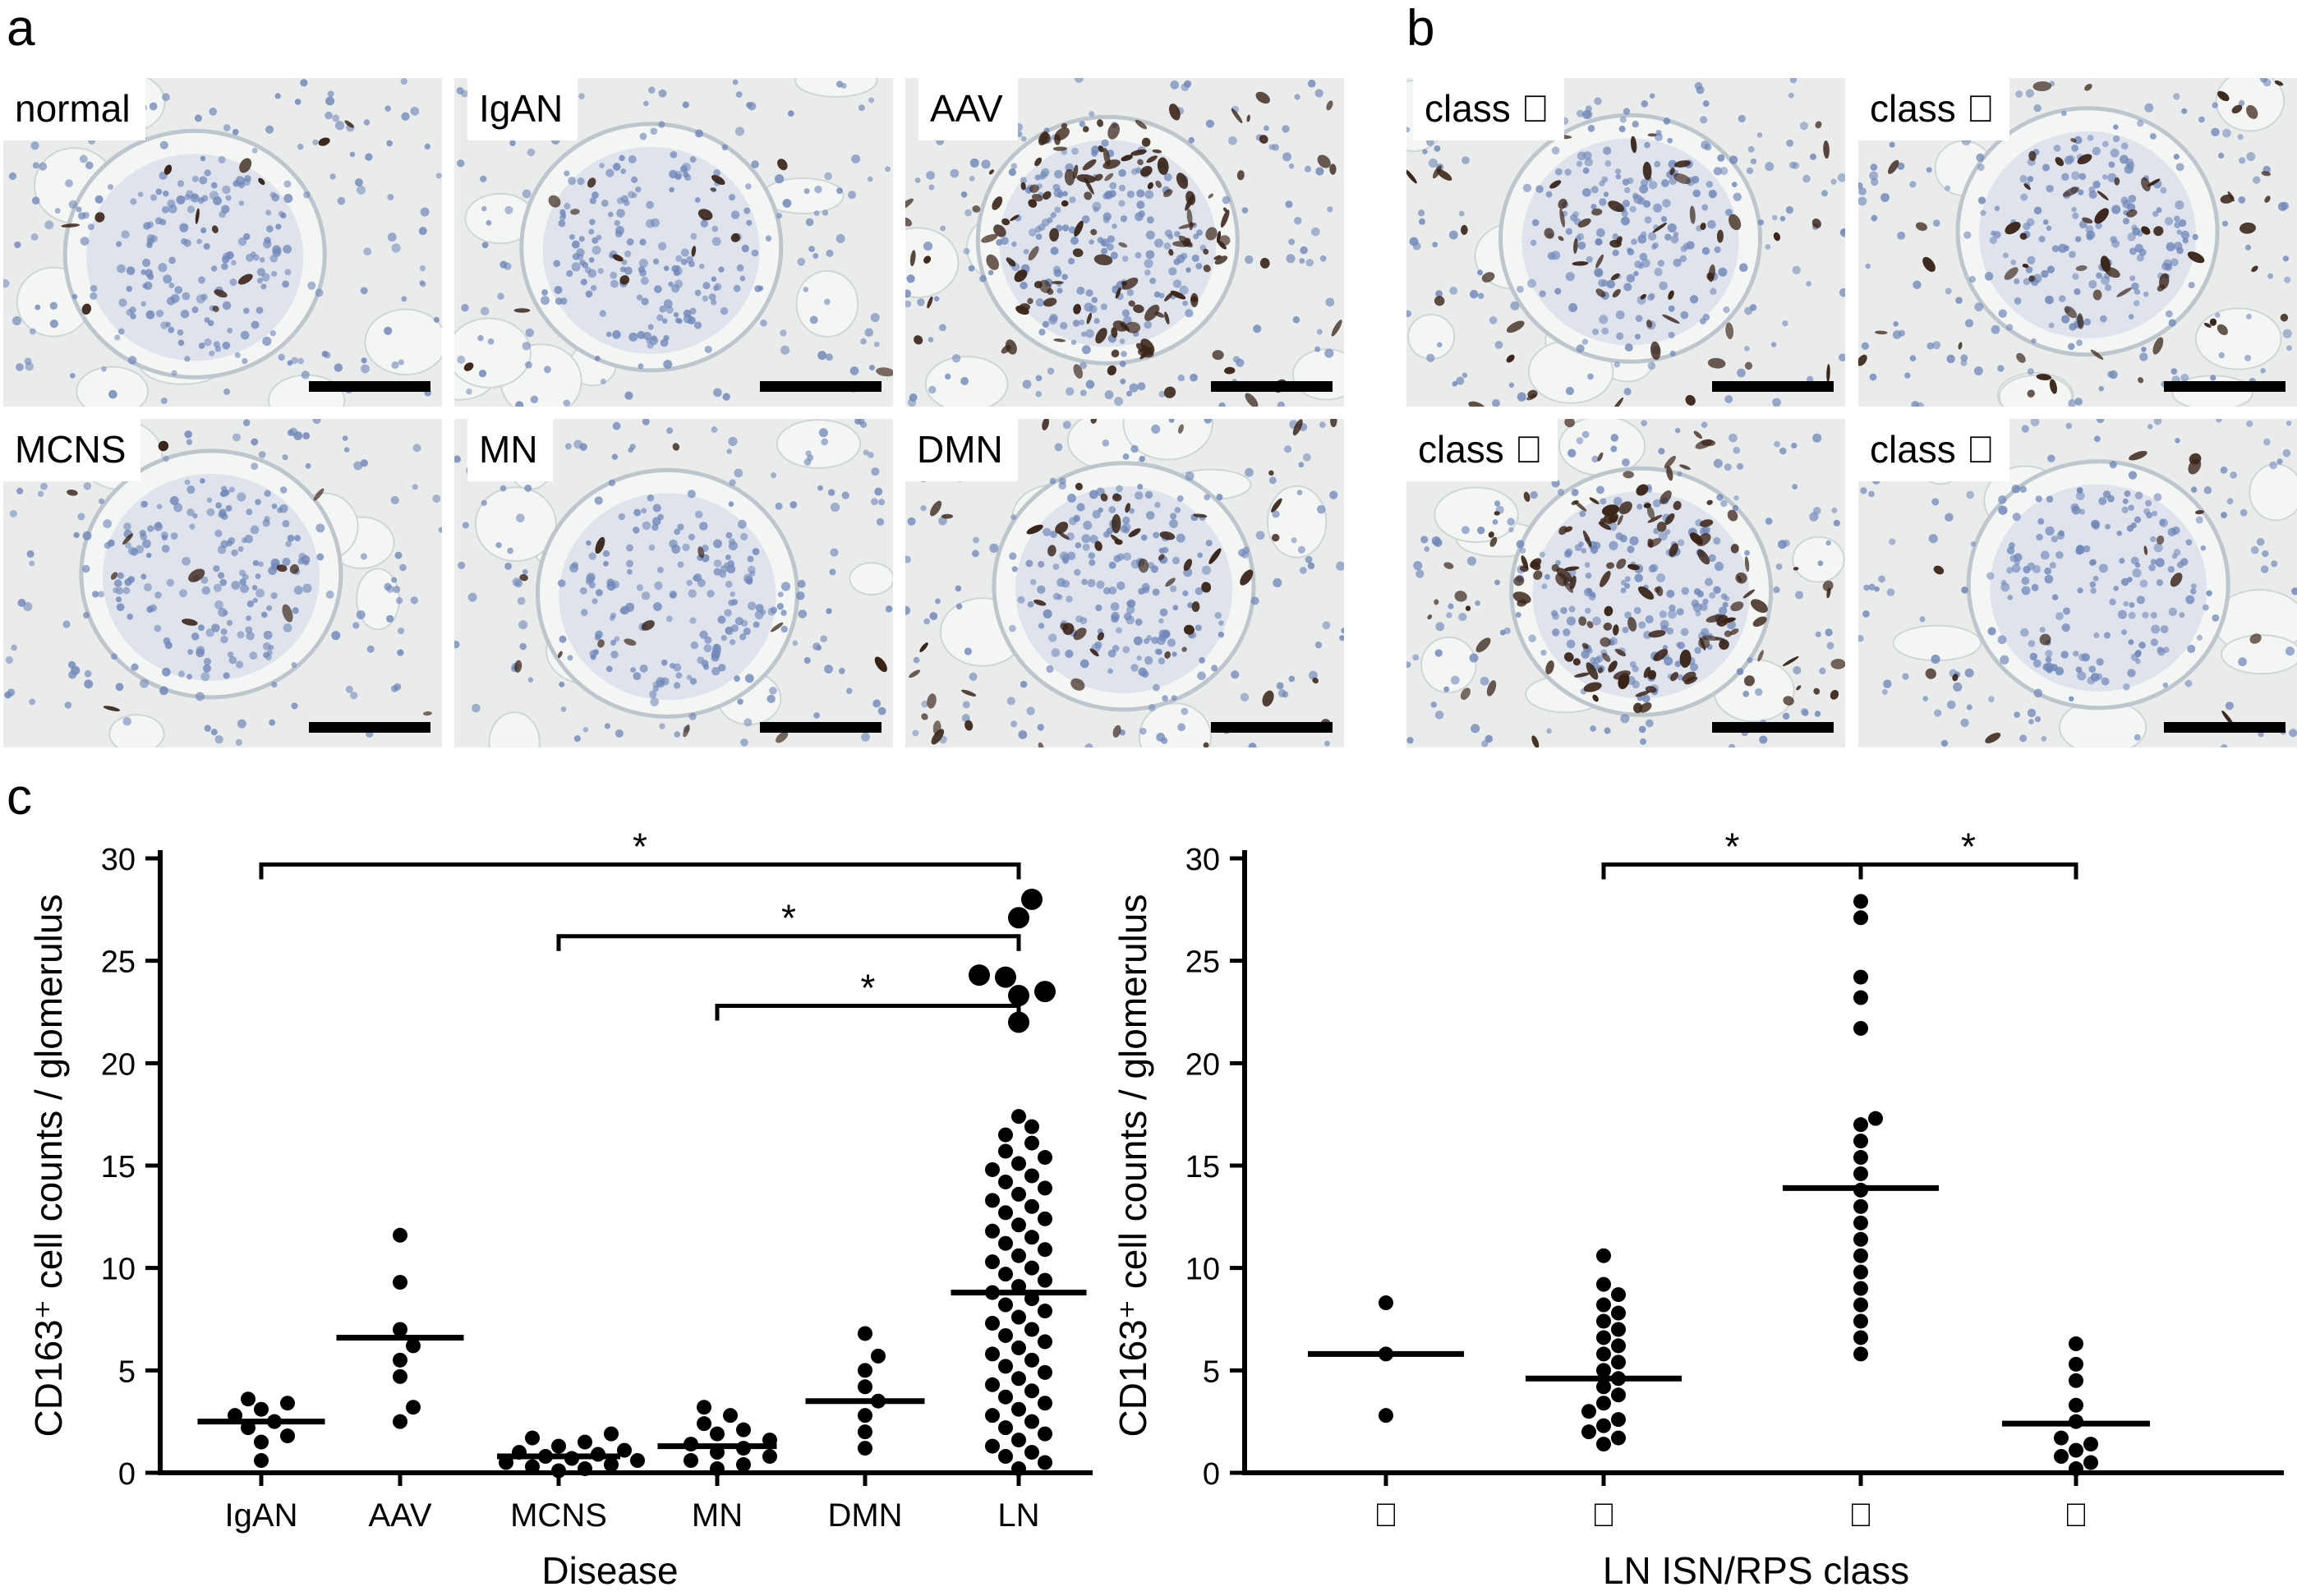  Describe the element at coordinates (1202, 860) in the screenshot. I see `y-tick-label: 30` at that location.